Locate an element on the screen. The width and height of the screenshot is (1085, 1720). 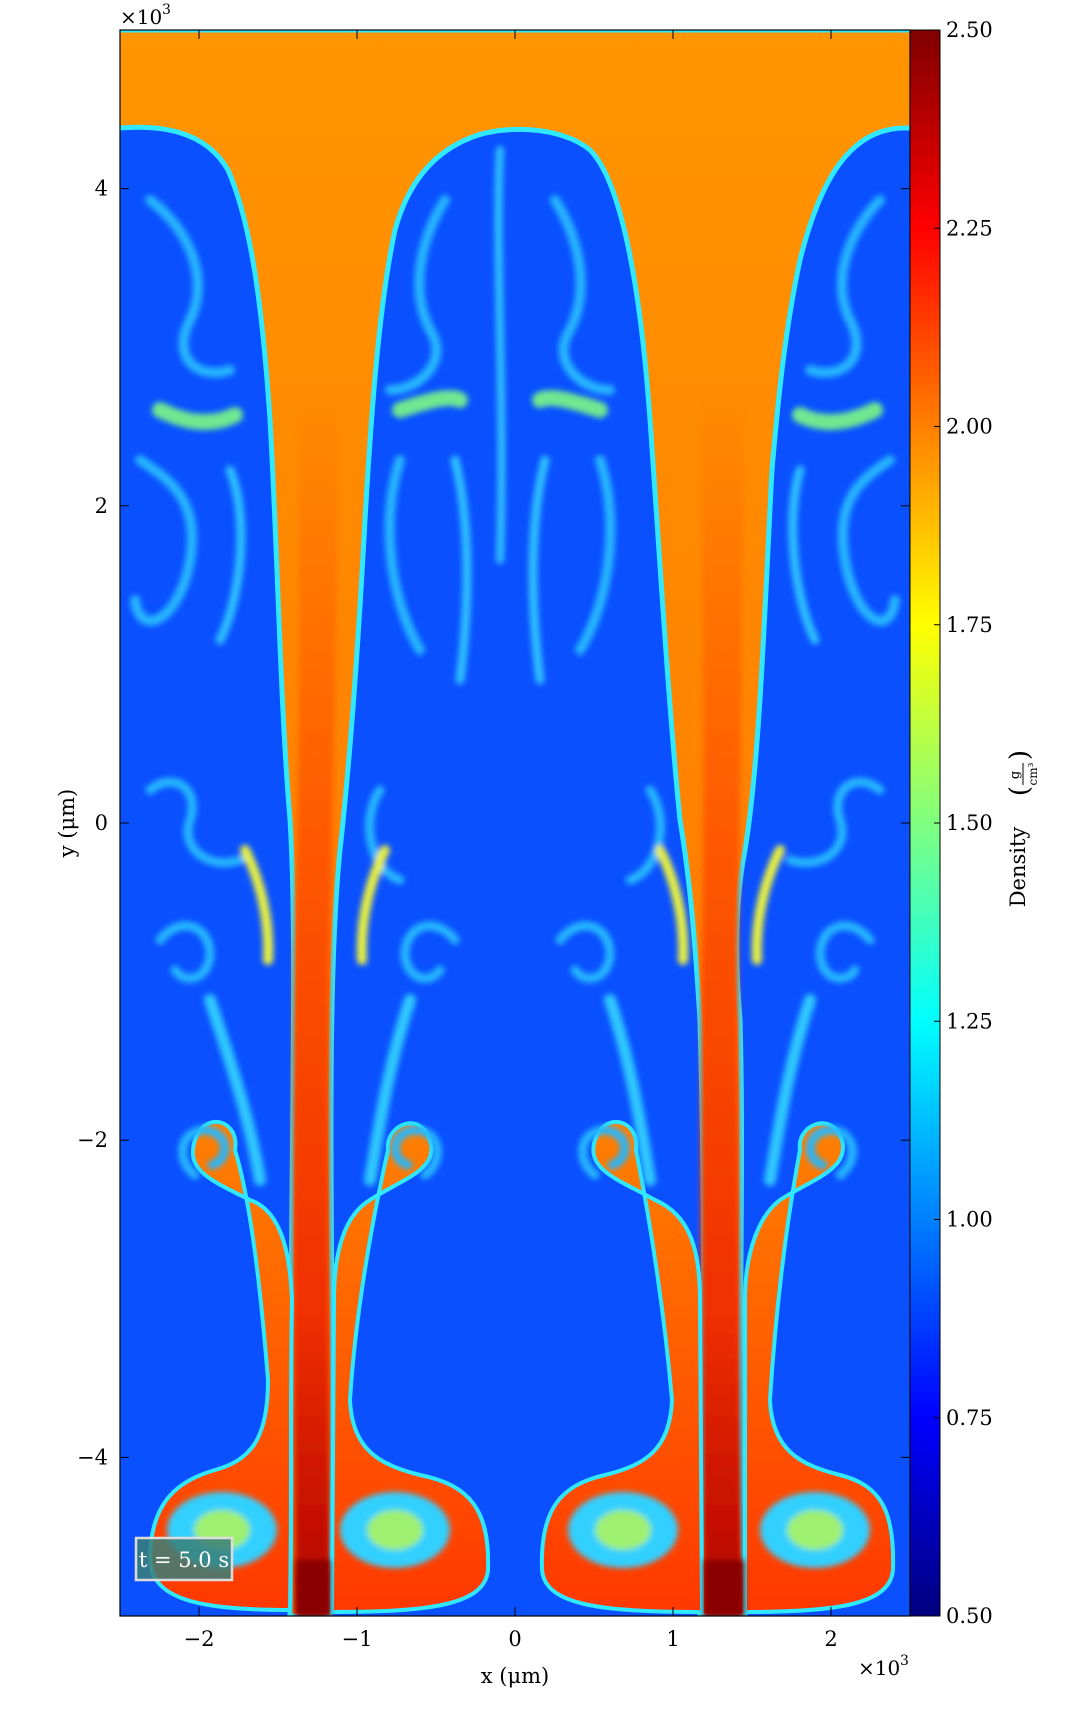
x-tick-label: 1 is located at coordinates (672, 1639).